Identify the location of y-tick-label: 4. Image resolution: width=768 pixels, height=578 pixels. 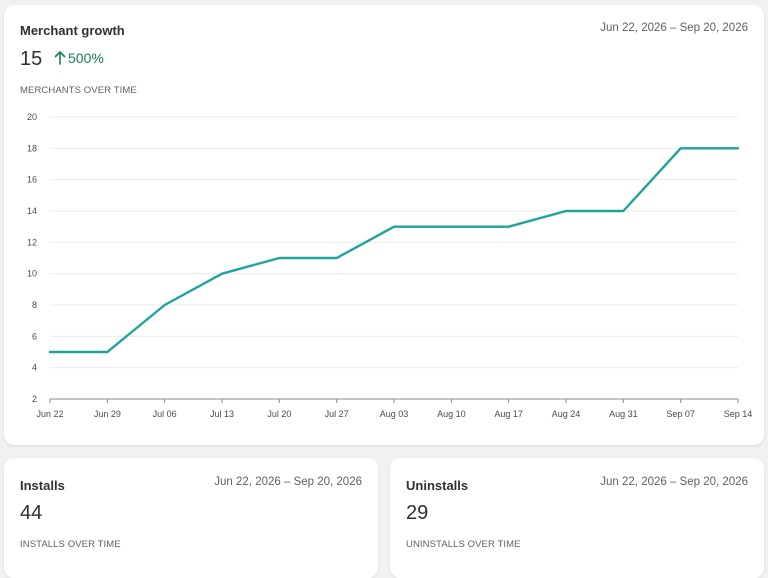
(34, 368).